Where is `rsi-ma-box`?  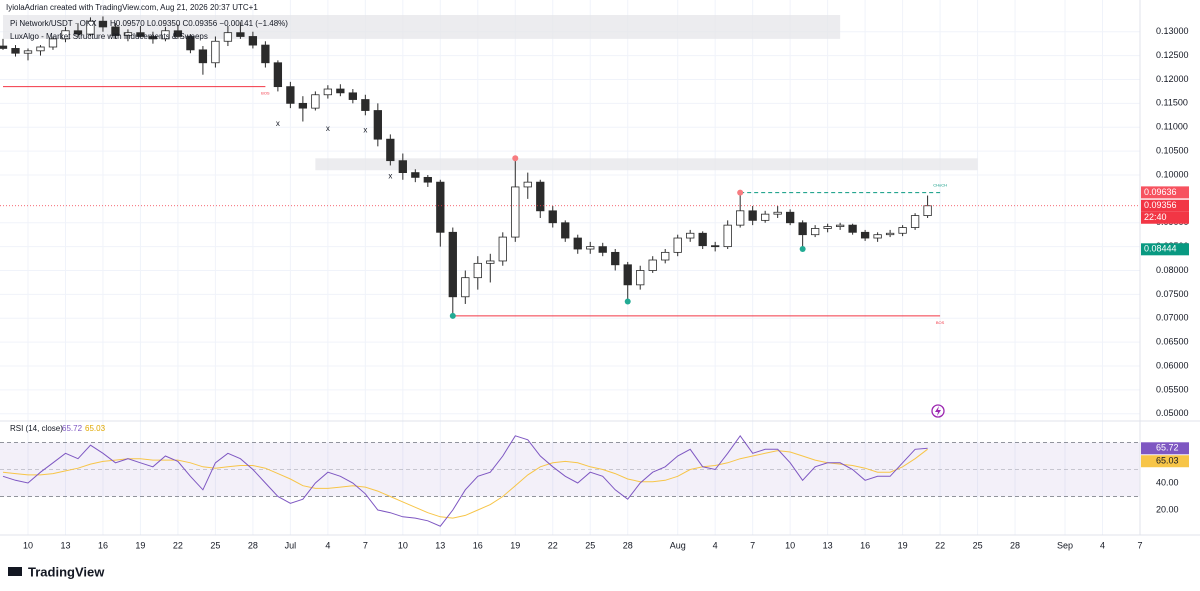
rsi-ma-box is located at coordinates (1165, 461).